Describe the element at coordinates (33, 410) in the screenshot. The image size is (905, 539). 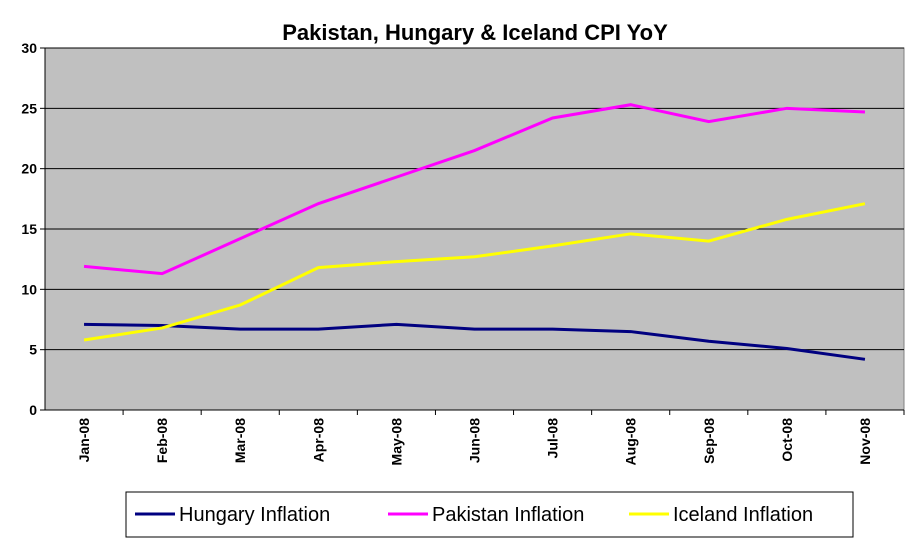
I see `y-tick-label: 0` at that location.